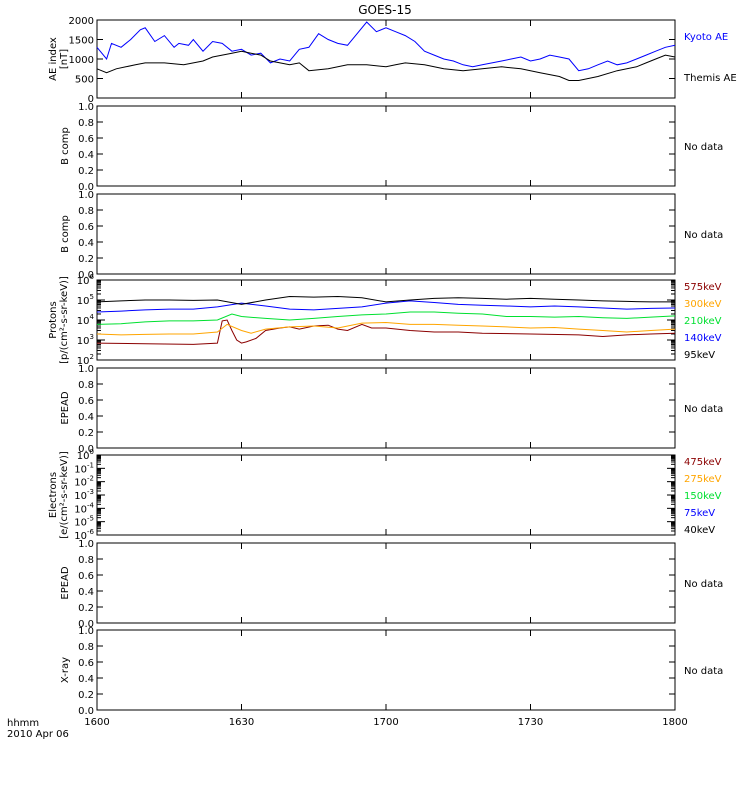  I want to click on y-tick-label: 10⁻³, so click(84, 495).